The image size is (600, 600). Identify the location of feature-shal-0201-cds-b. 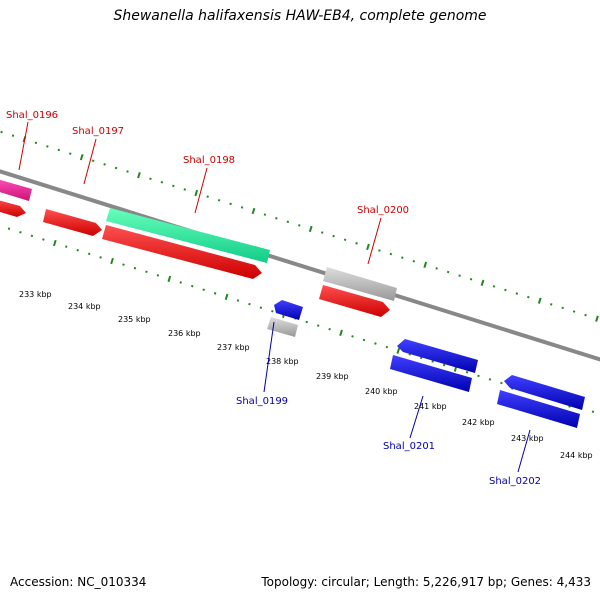
(431, 373).